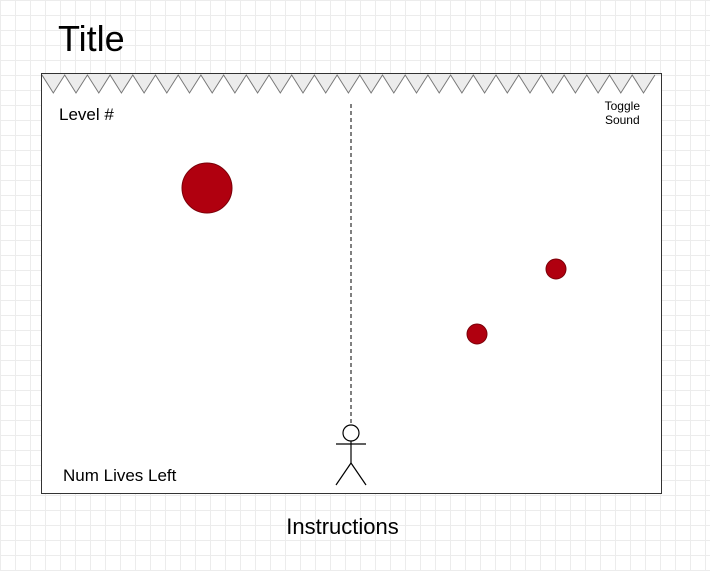  Describe the element at coordinates (622, 120) in the screenshot. I see `toggle-sound-line2: Sound` at that location.